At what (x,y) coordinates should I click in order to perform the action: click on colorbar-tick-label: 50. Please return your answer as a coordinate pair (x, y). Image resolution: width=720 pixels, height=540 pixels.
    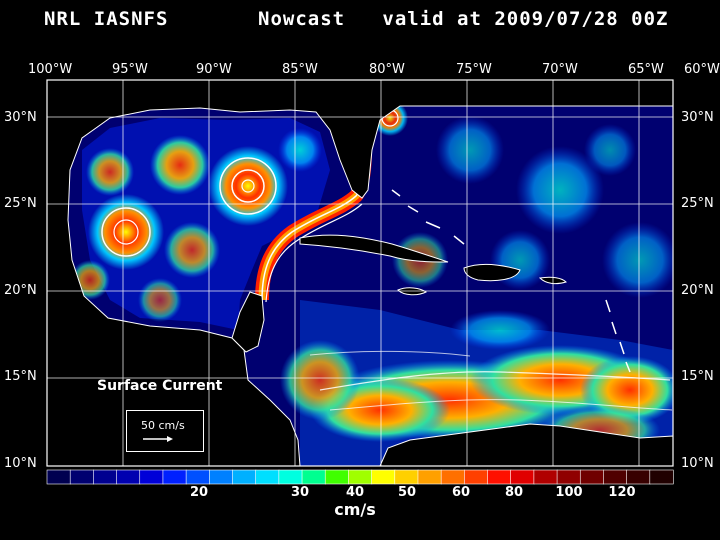
    Looking at the image, I should click on (407, 492).